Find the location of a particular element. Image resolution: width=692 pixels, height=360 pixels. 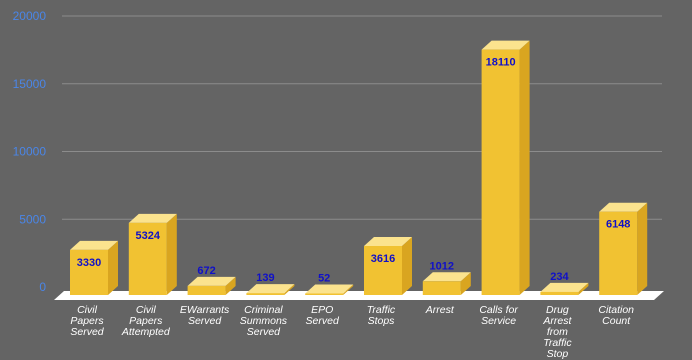

value-label: 5324 is located at coordinates (148, 236).